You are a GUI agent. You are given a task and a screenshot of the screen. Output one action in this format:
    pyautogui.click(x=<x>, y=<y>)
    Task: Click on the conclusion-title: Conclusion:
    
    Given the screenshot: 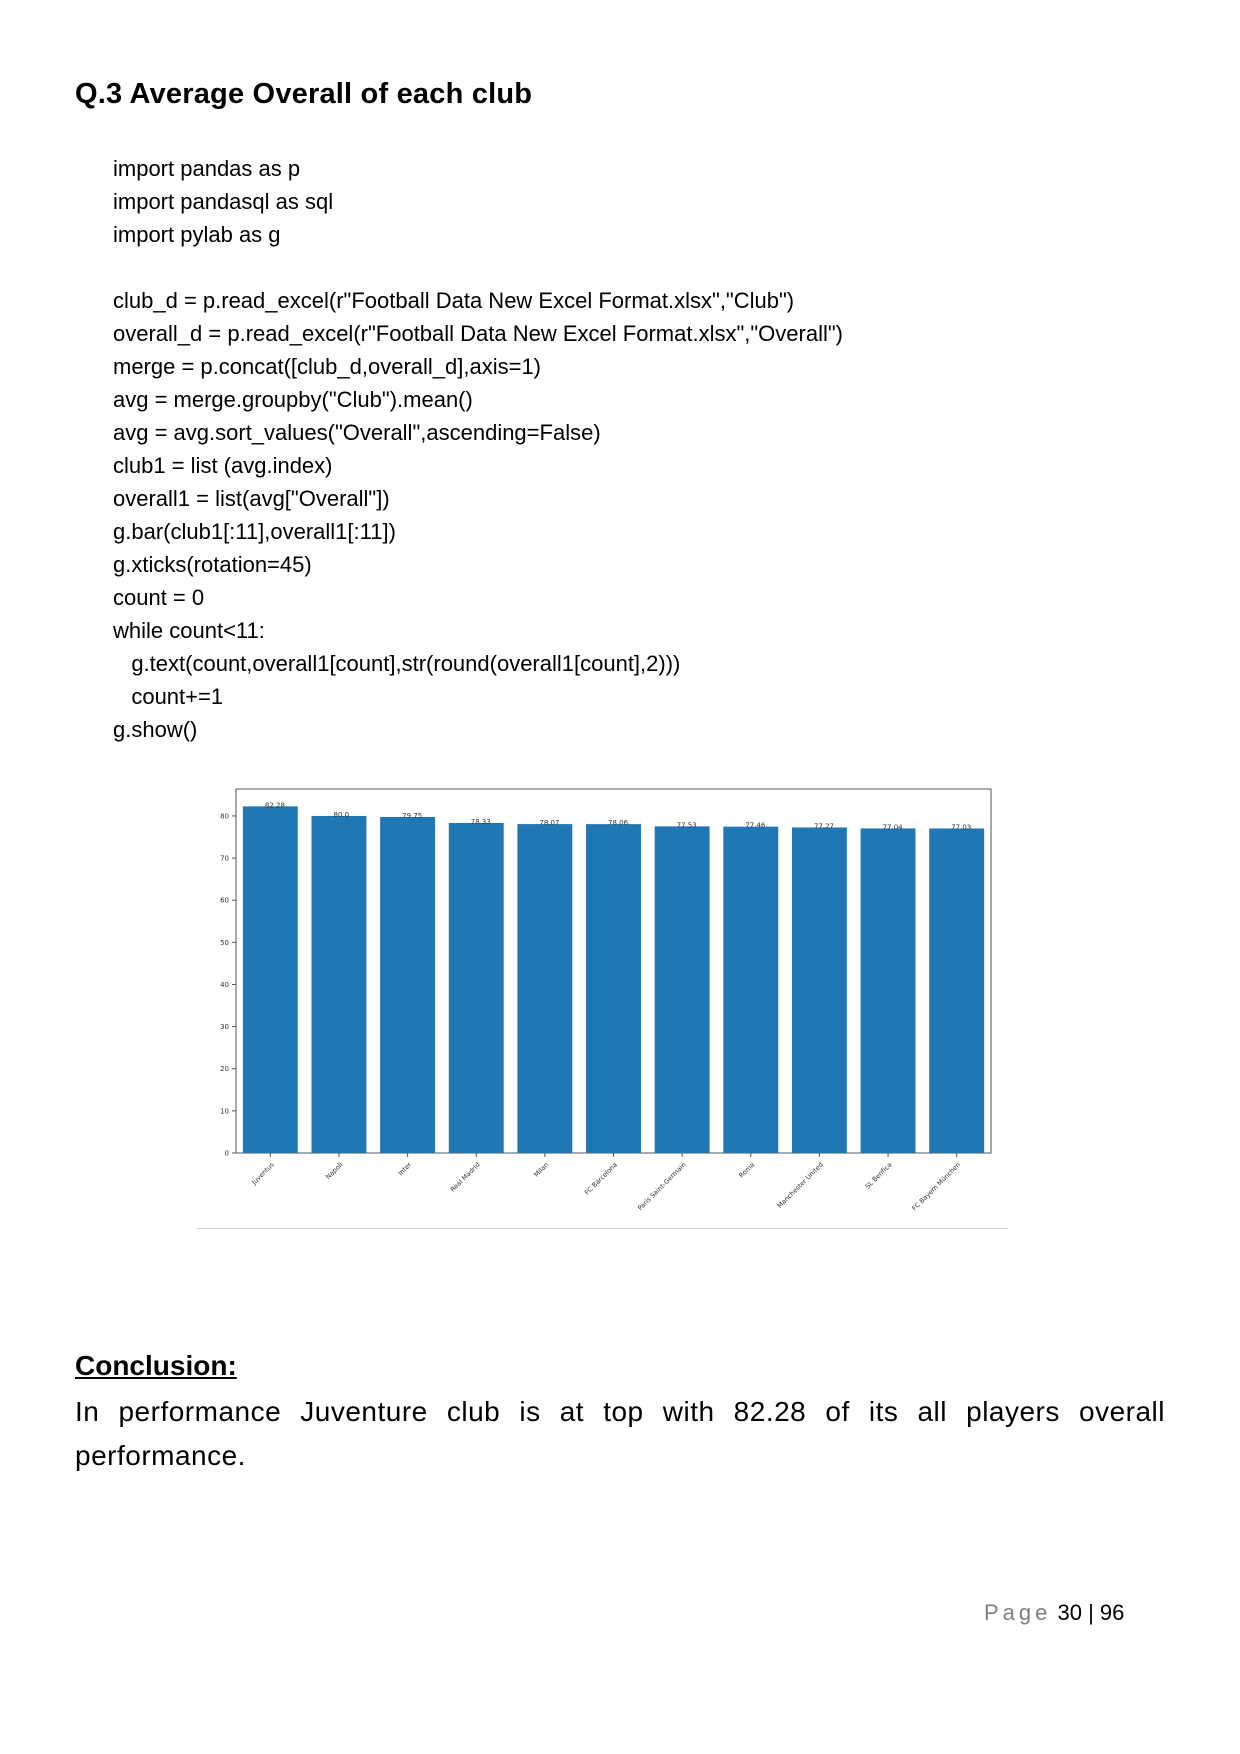 What is the action you would take?
    pyautogui.click(x=156, y=1365)
    